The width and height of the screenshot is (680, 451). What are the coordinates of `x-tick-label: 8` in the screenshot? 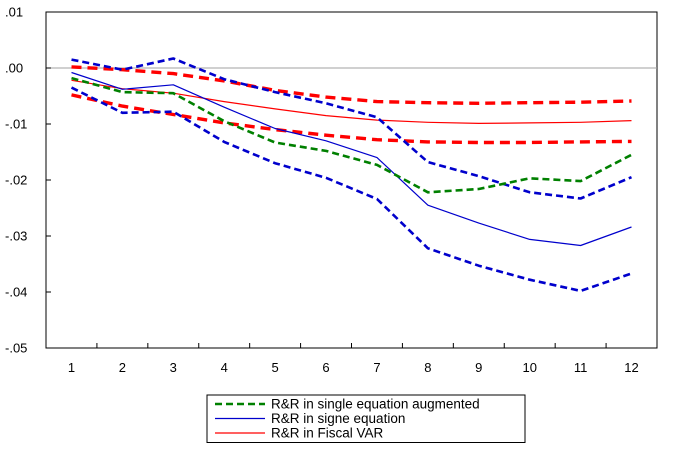 It's located at (427, 367).